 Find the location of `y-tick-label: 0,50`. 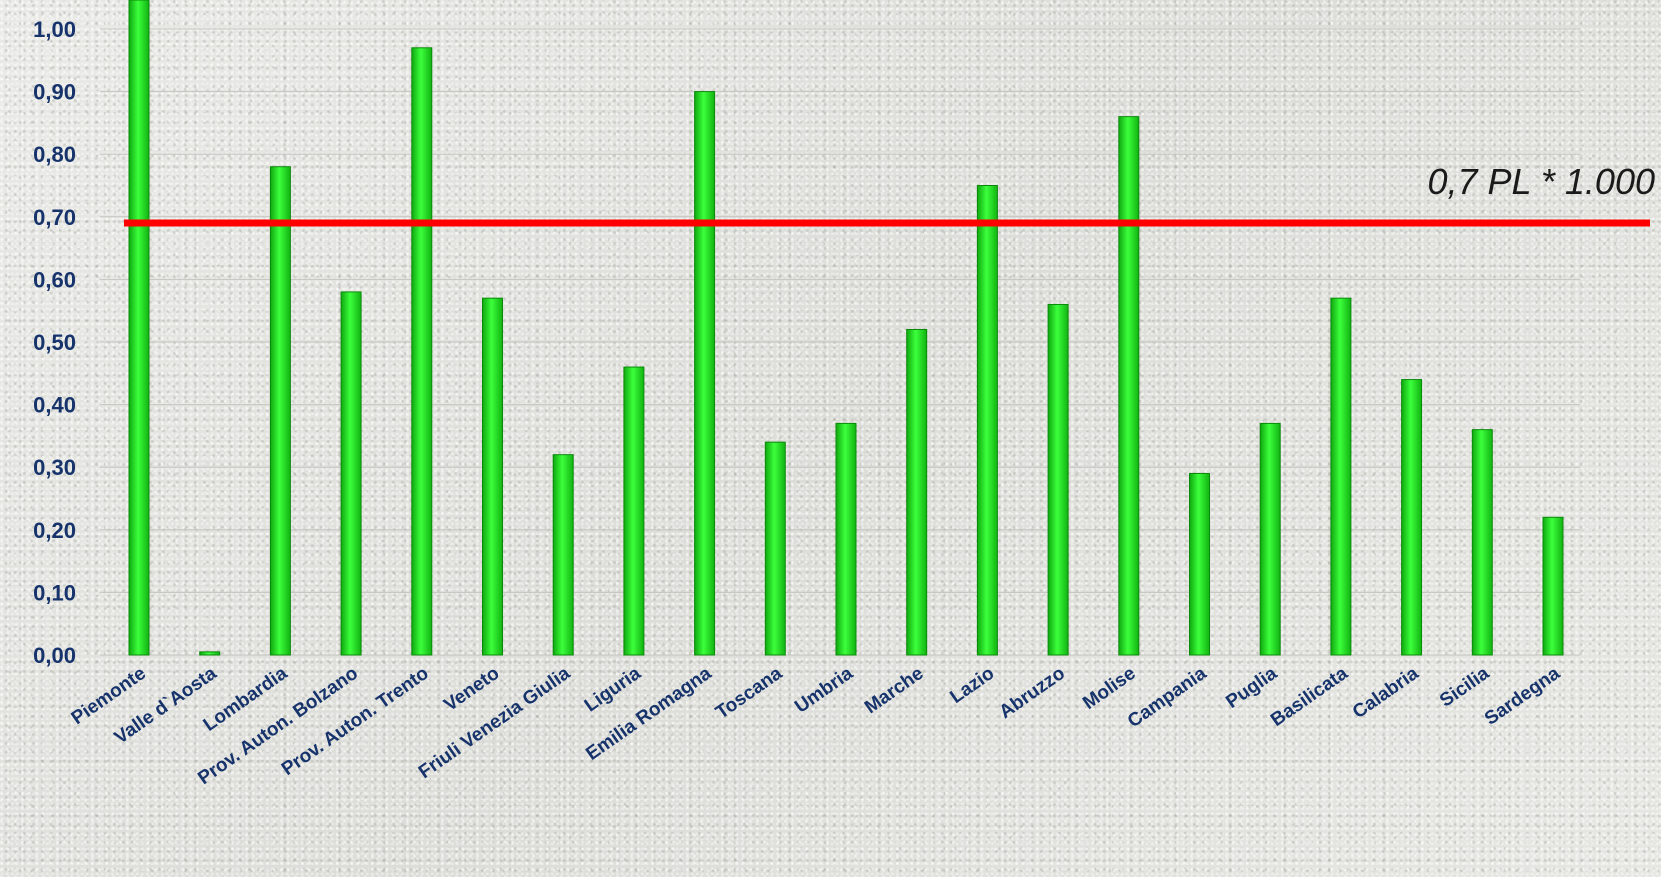

y-tick-label: 0,50 is located at coordinates (54, 342).